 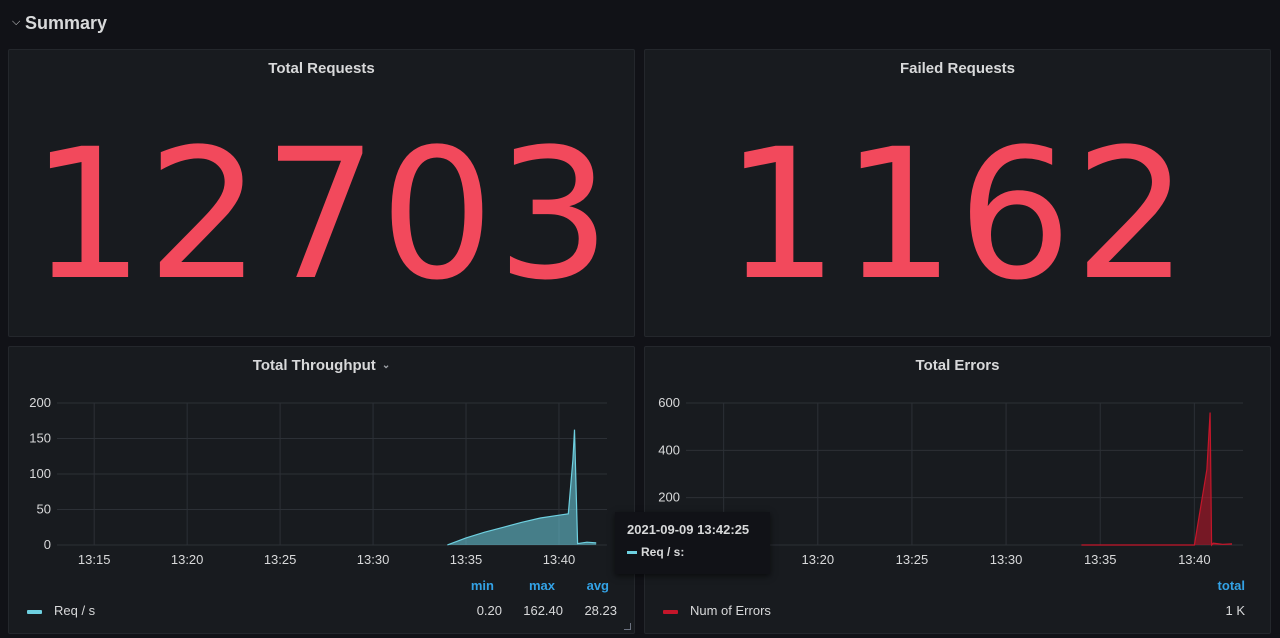 What do you see at coordinates (47, 544) in the screenshot?
I see `y-tick-label: 0` at bounding box center [47, 544].